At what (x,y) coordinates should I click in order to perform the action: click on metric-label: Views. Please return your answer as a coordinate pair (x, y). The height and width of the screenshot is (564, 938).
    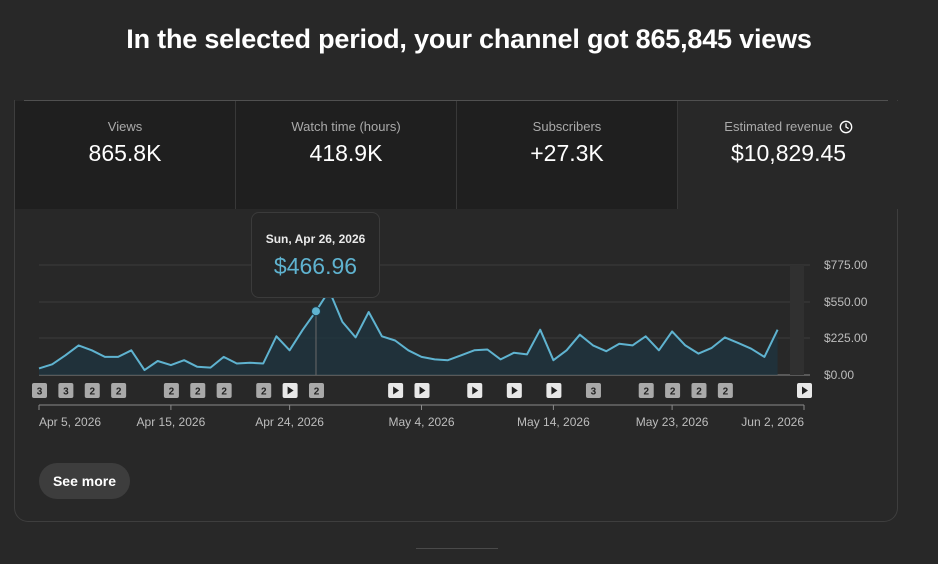
    Looking at the image, I should click on (125, 126).